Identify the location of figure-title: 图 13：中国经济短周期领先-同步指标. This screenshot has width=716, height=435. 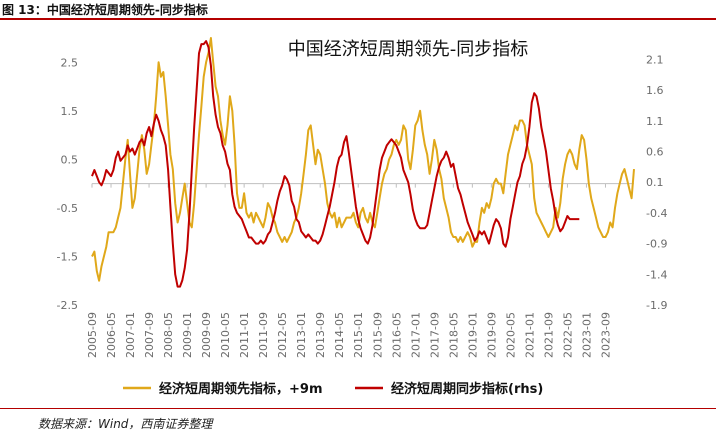
(105, 10).